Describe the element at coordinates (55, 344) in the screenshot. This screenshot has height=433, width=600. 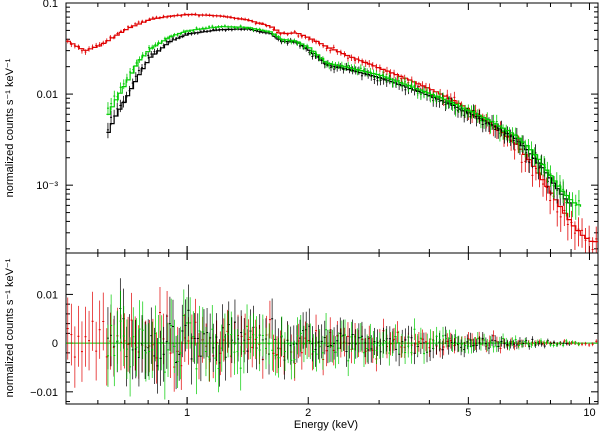
I see `y-tick-label: 0` at that location.